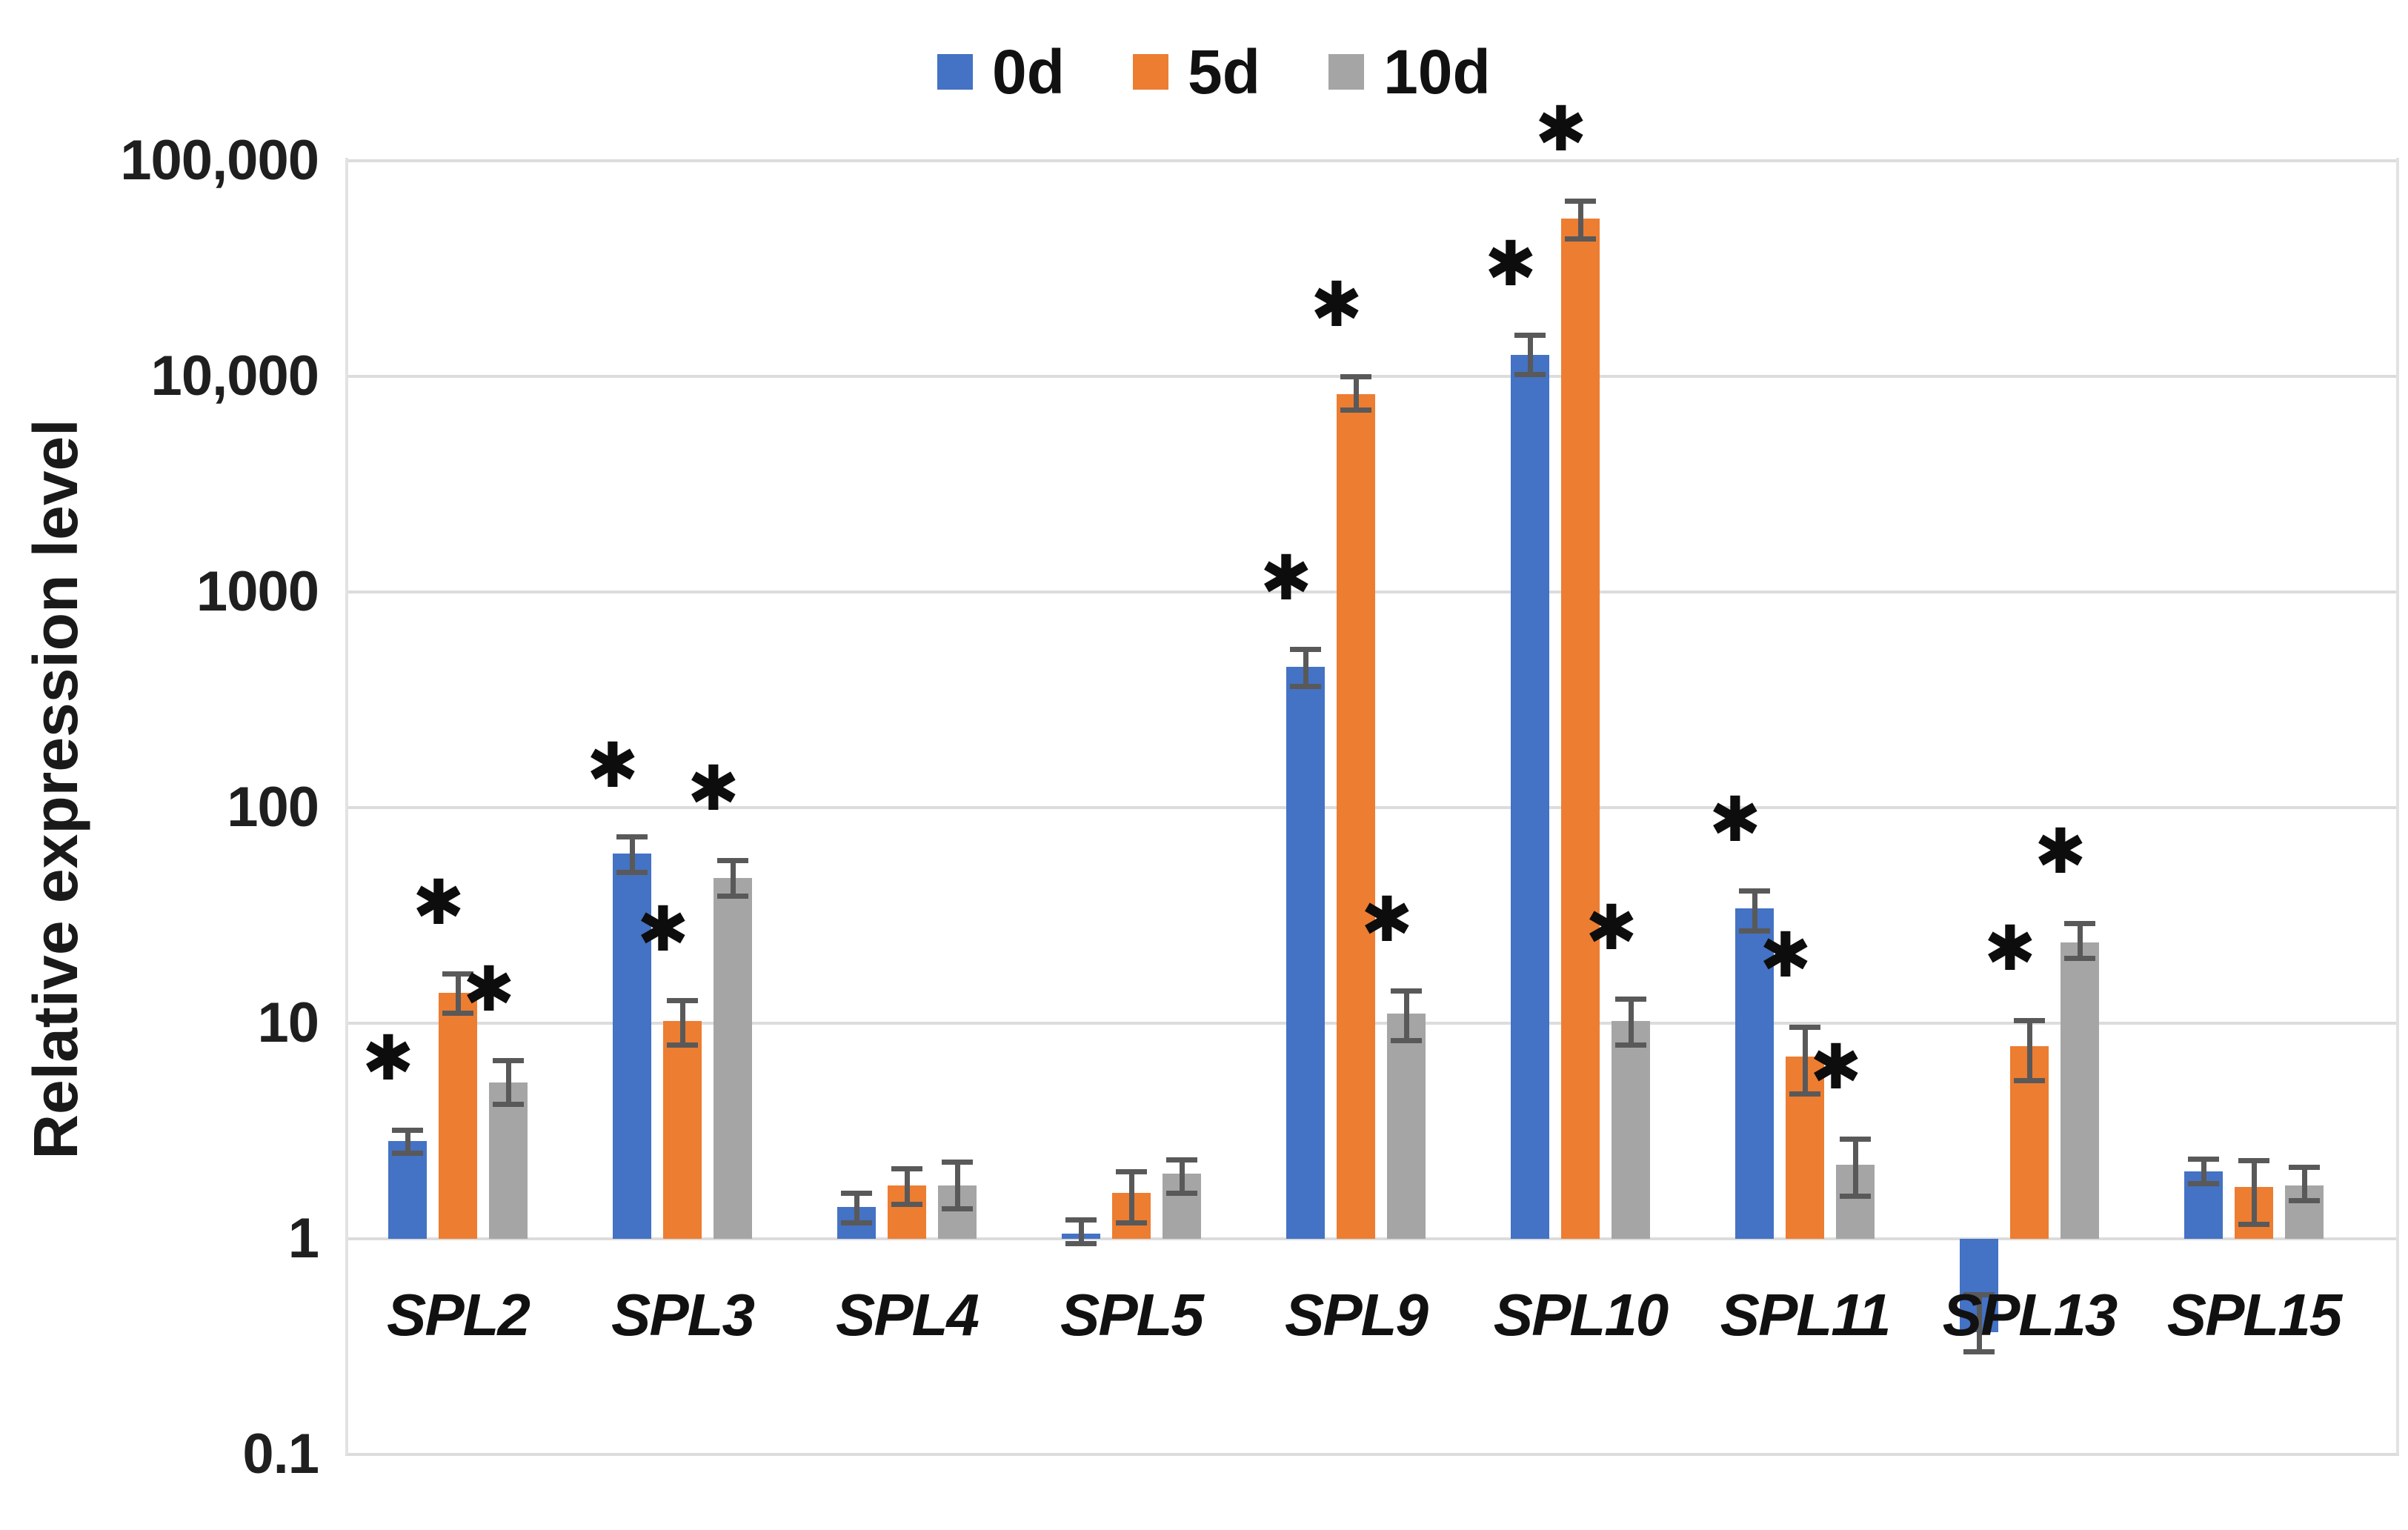 The height and width of the screenshot is (1530, 2408). Describe the element at coordinates (907, 1315) in the screenshot. I see `x-axis-label-SPL4: SPL4` at that location.